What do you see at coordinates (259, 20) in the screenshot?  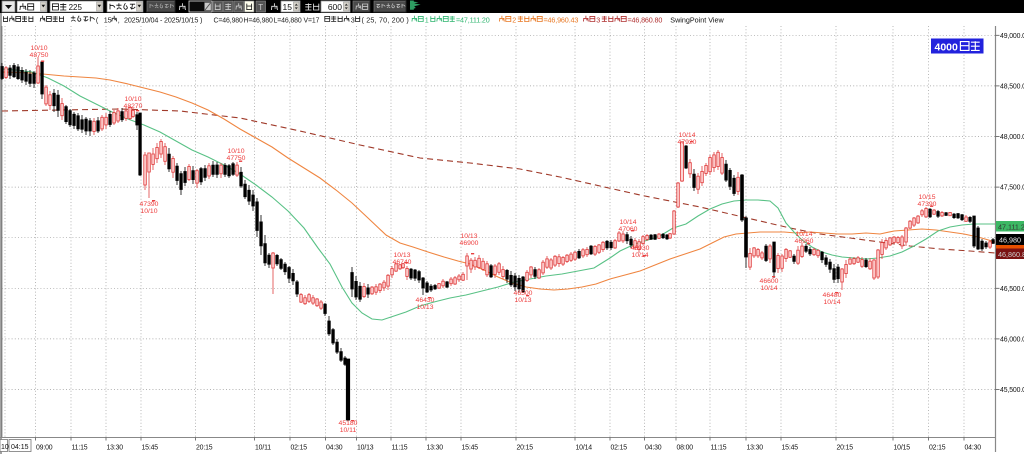 I see `svg-text: H=46,980` at bounding box center [259, 20].